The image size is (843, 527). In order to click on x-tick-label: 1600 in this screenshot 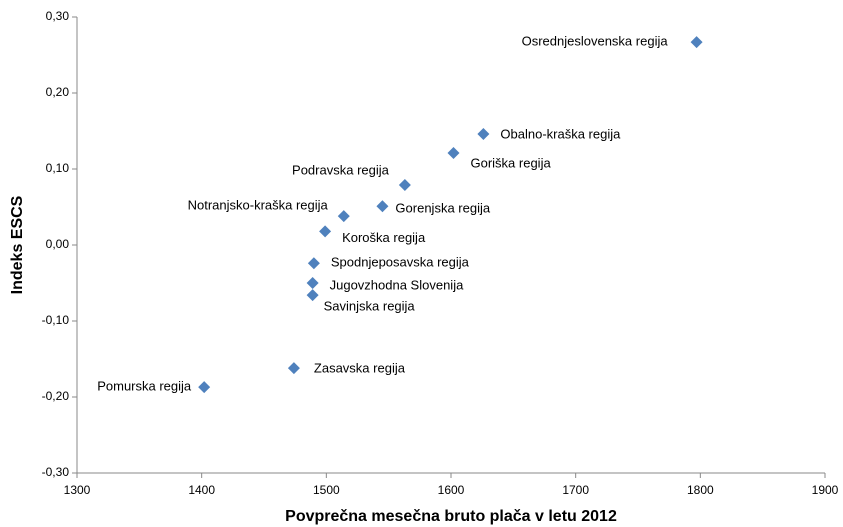, I will do `click(451, 490)`.